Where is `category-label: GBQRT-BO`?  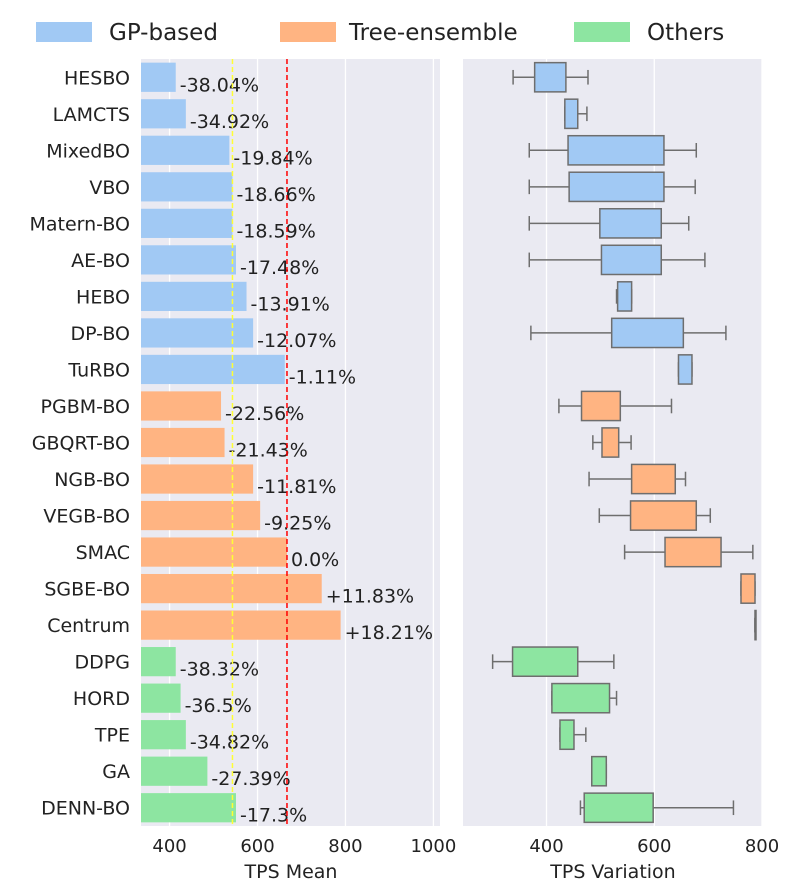
category-label: GBQRT-BO is located at coordinates (81, 444).